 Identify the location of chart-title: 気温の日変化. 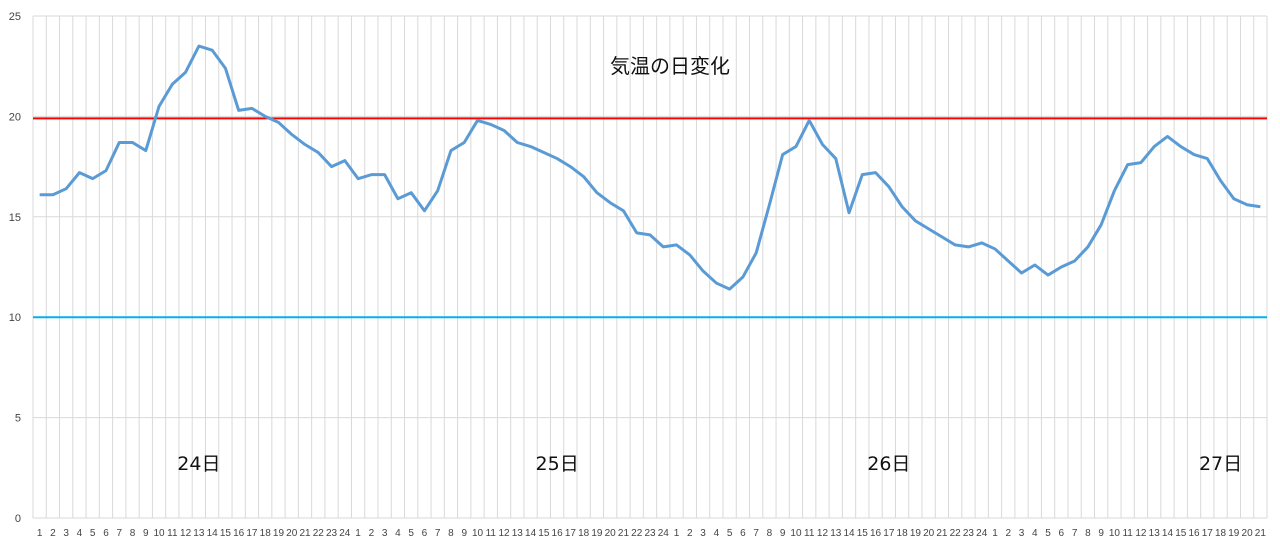
(670, 66).